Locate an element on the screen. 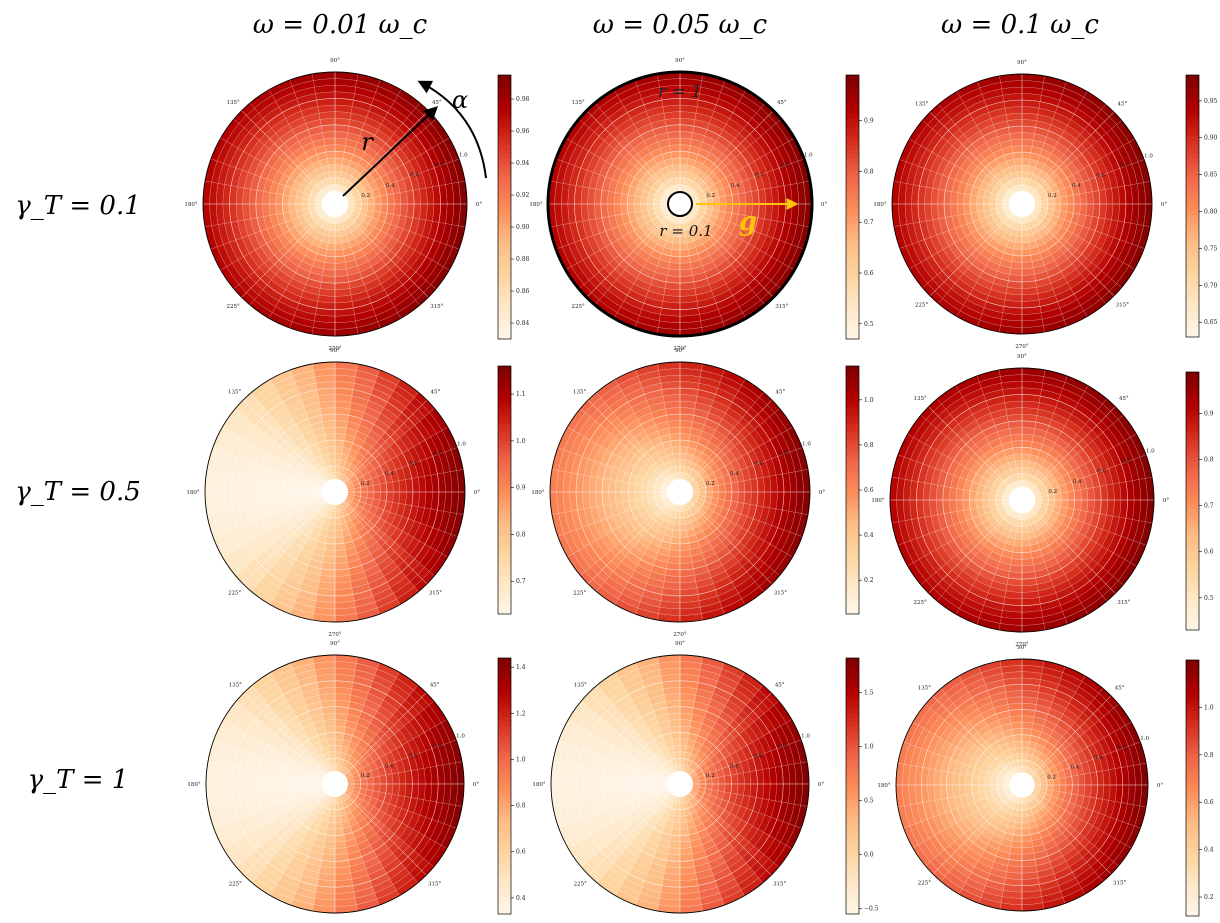 The height and width of the screenshot is (923, 1220). angle-tick-label: 315° is located at coordinates (781, 307).